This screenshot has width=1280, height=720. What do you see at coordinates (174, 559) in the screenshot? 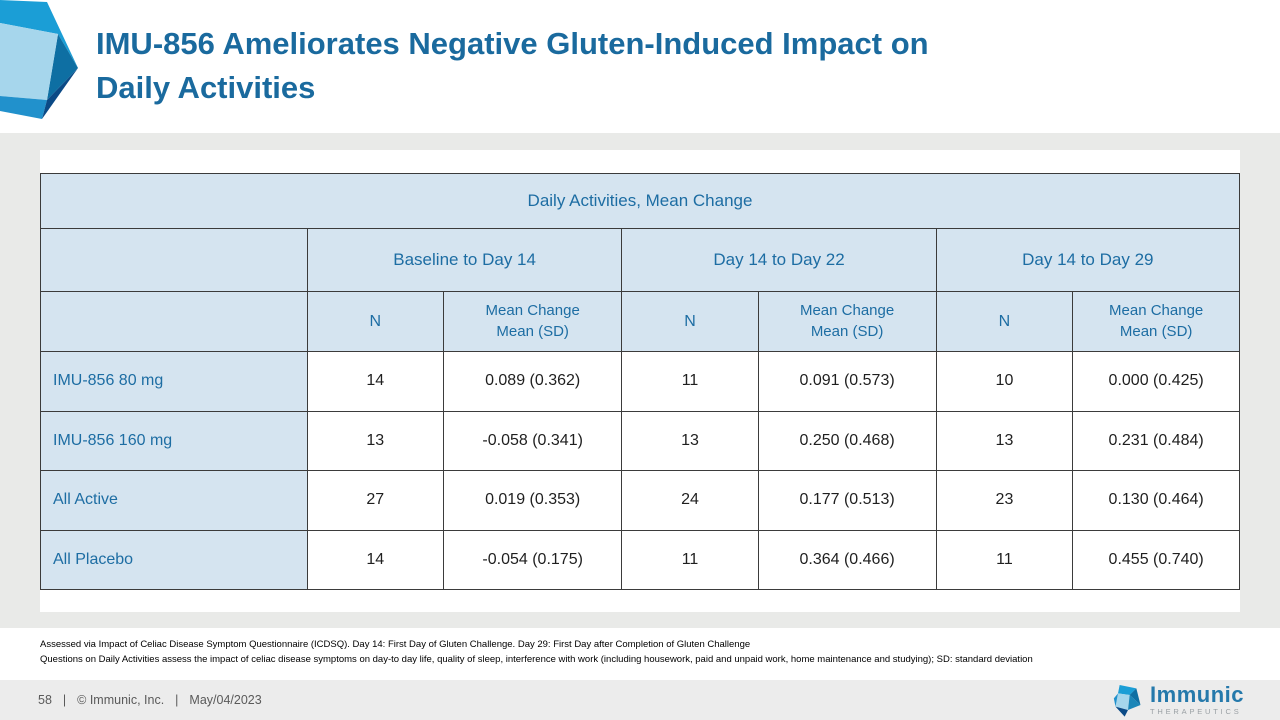
I see `row-label: All Placebo` at bounding box center [174, 559].